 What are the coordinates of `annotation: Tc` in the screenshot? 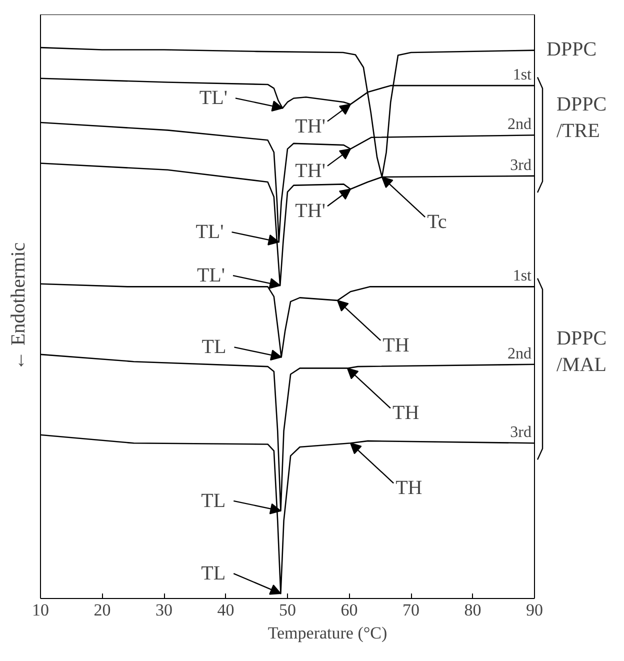 It's located at (437, 222).